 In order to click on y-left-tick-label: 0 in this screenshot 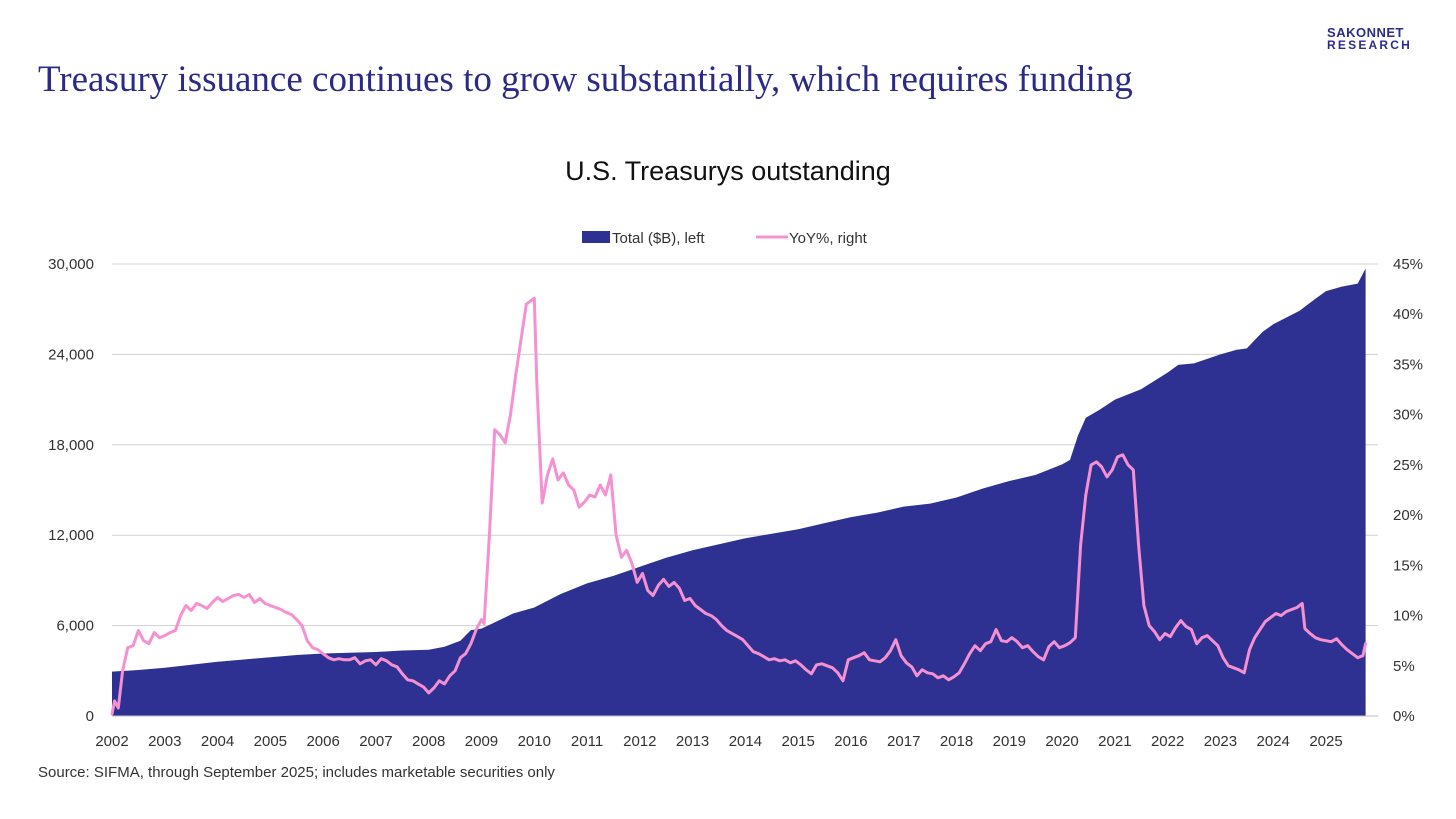, I will do `click(90, 716)`.